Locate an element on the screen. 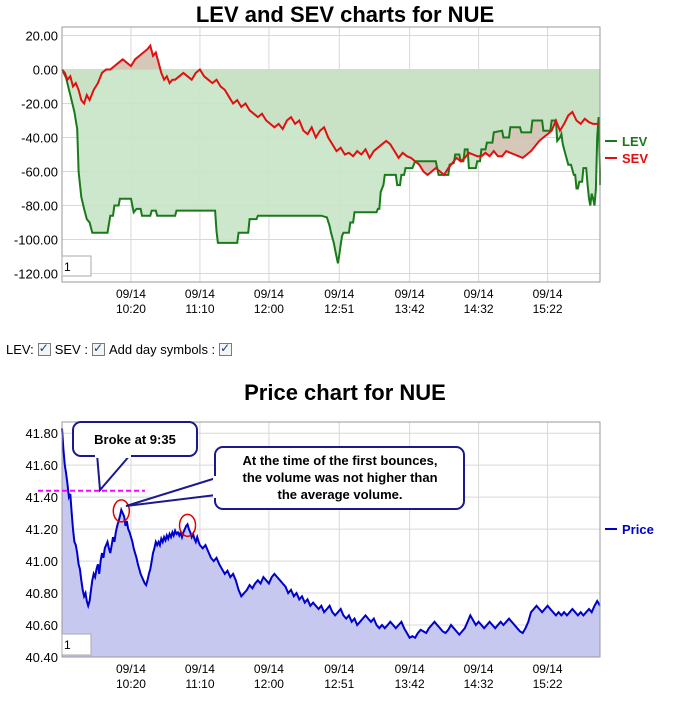 The image size is (690, 703). series-toggle-controls: LEV: SEV : Add day symbols : is located at coordinates (121, 349).